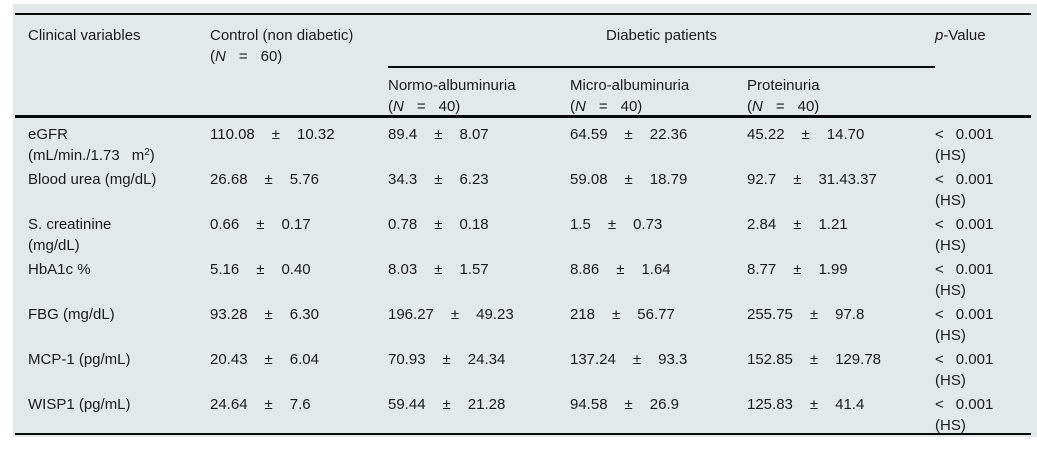 This screenshot has height=451, width=1037. Describe the element at coordinates (229, 404) in the screenshot. I see `value-mean: 24.64` at that location.